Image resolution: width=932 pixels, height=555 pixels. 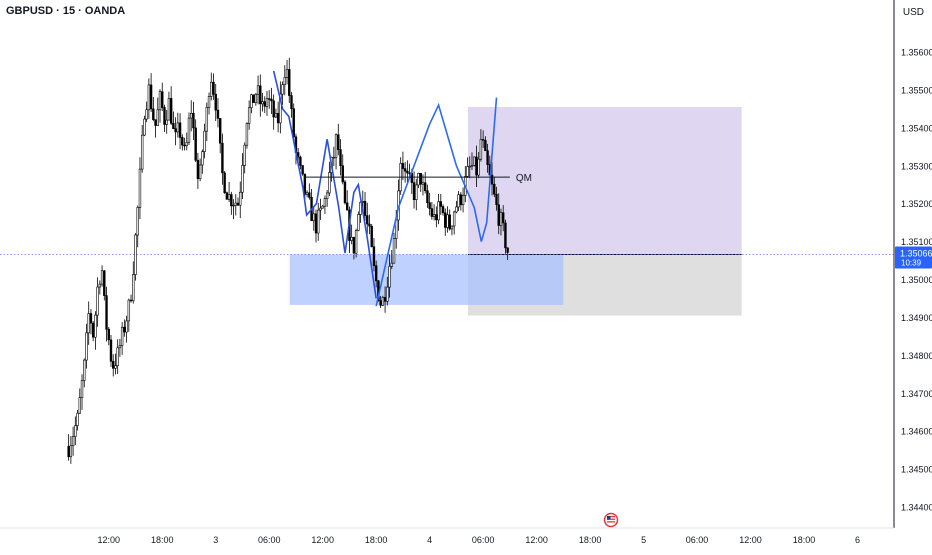 I want to click on symbol-title: GBPUSD · 15 · OANDA, so click(x=66, y=11).